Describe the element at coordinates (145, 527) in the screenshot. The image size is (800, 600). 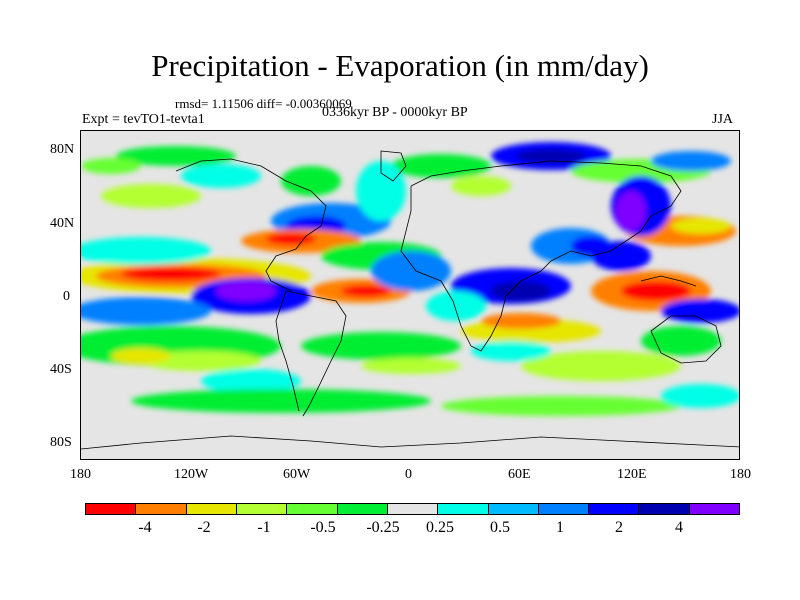
I see `colorbar-label: -4` at that location.